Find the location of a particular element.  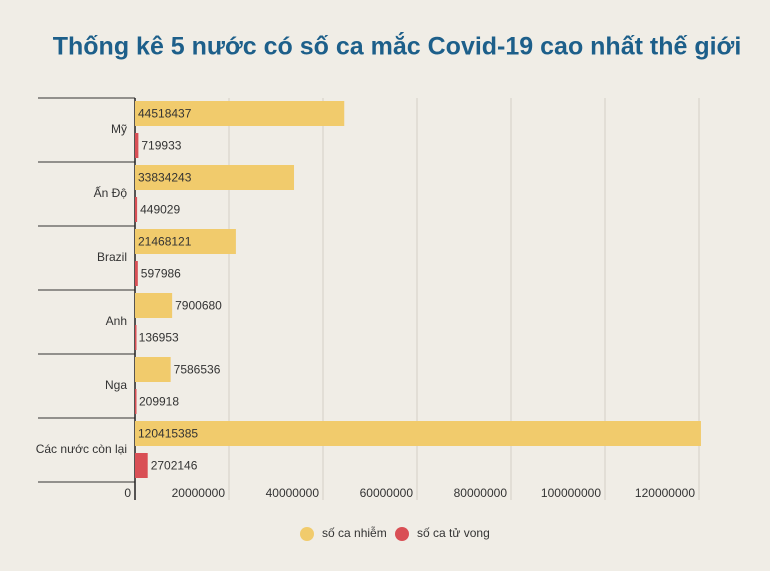

value-label: 597986 is located at coordinates (161, 274).